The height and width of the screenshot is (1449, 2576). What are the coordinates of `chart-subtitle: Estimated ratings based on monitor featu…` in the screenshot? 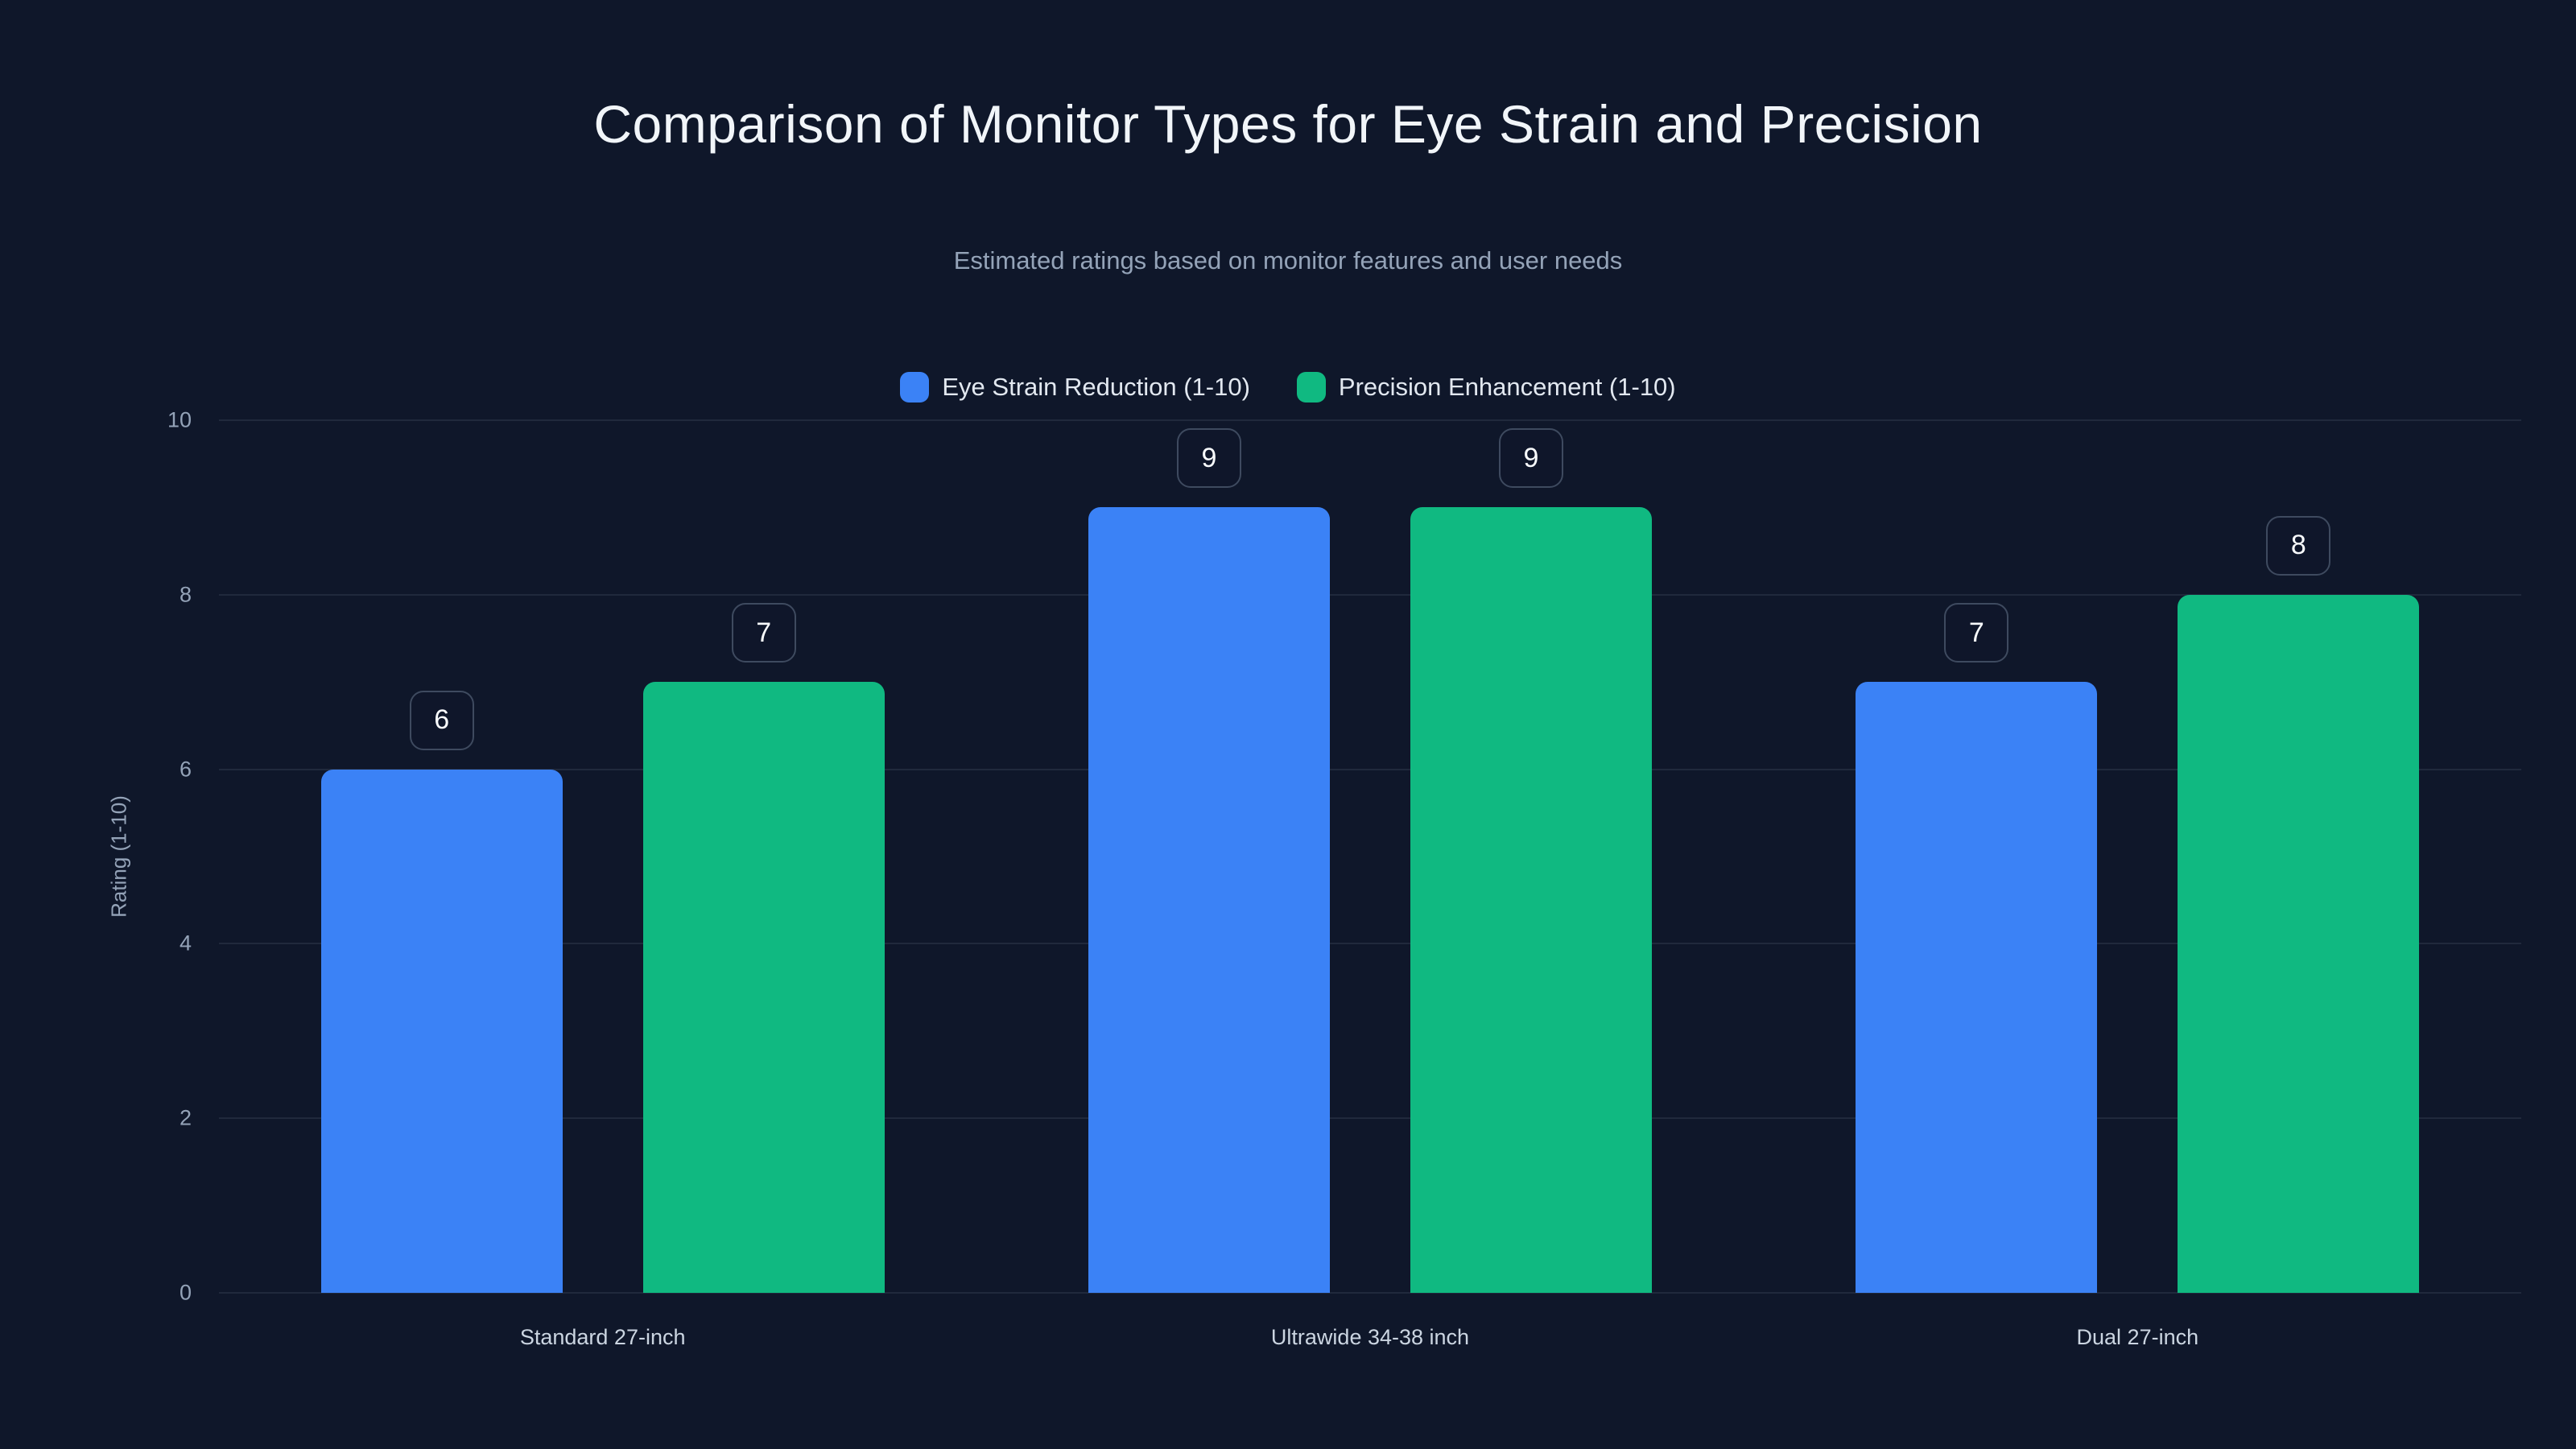 It's located at (1288, 260).